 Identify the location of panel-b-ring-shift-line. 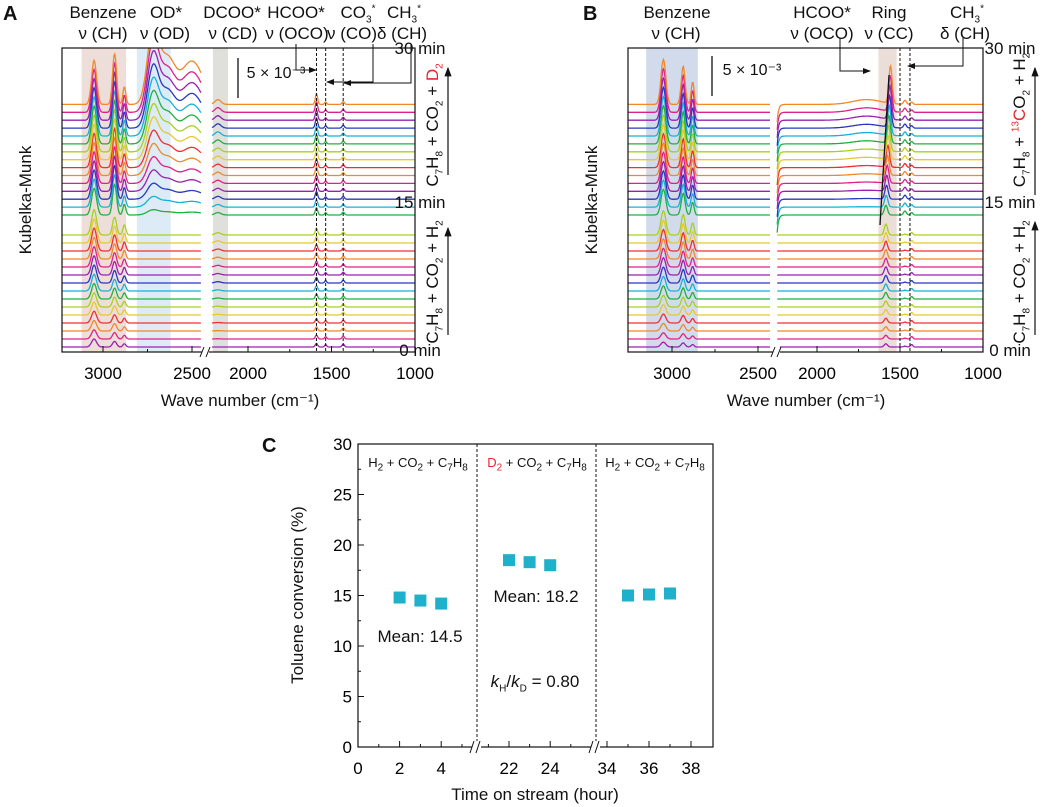
(884, 150).